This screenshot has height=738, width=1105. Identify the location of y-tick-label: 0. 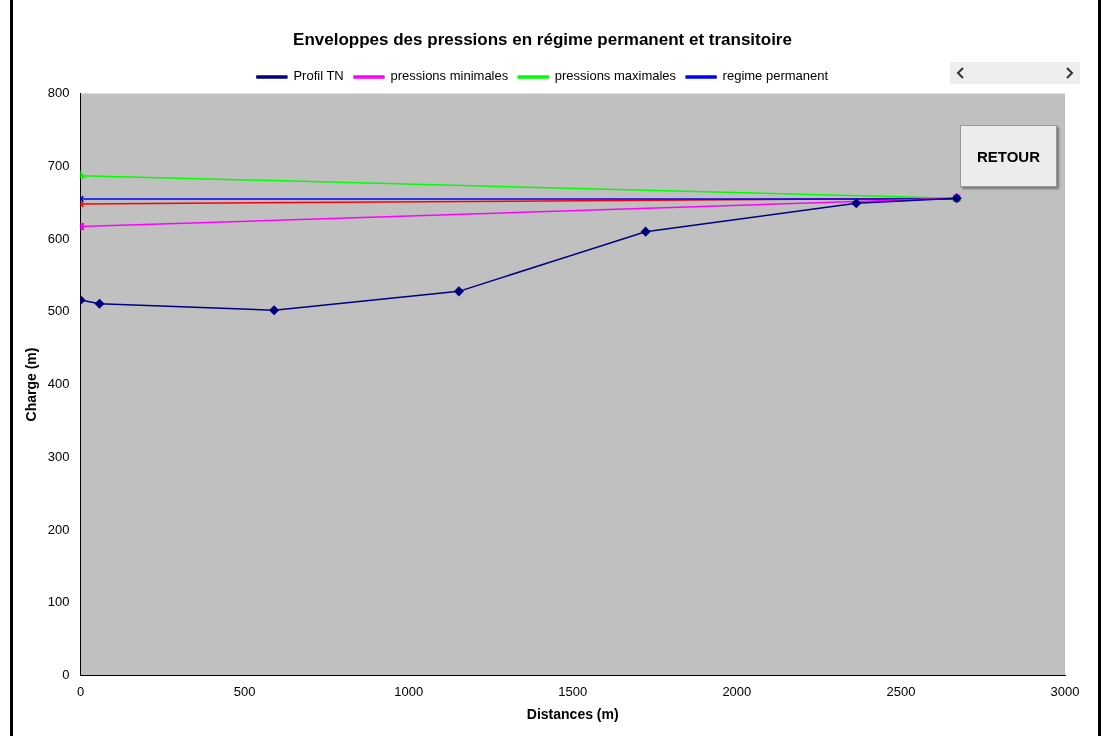
(66, 675).